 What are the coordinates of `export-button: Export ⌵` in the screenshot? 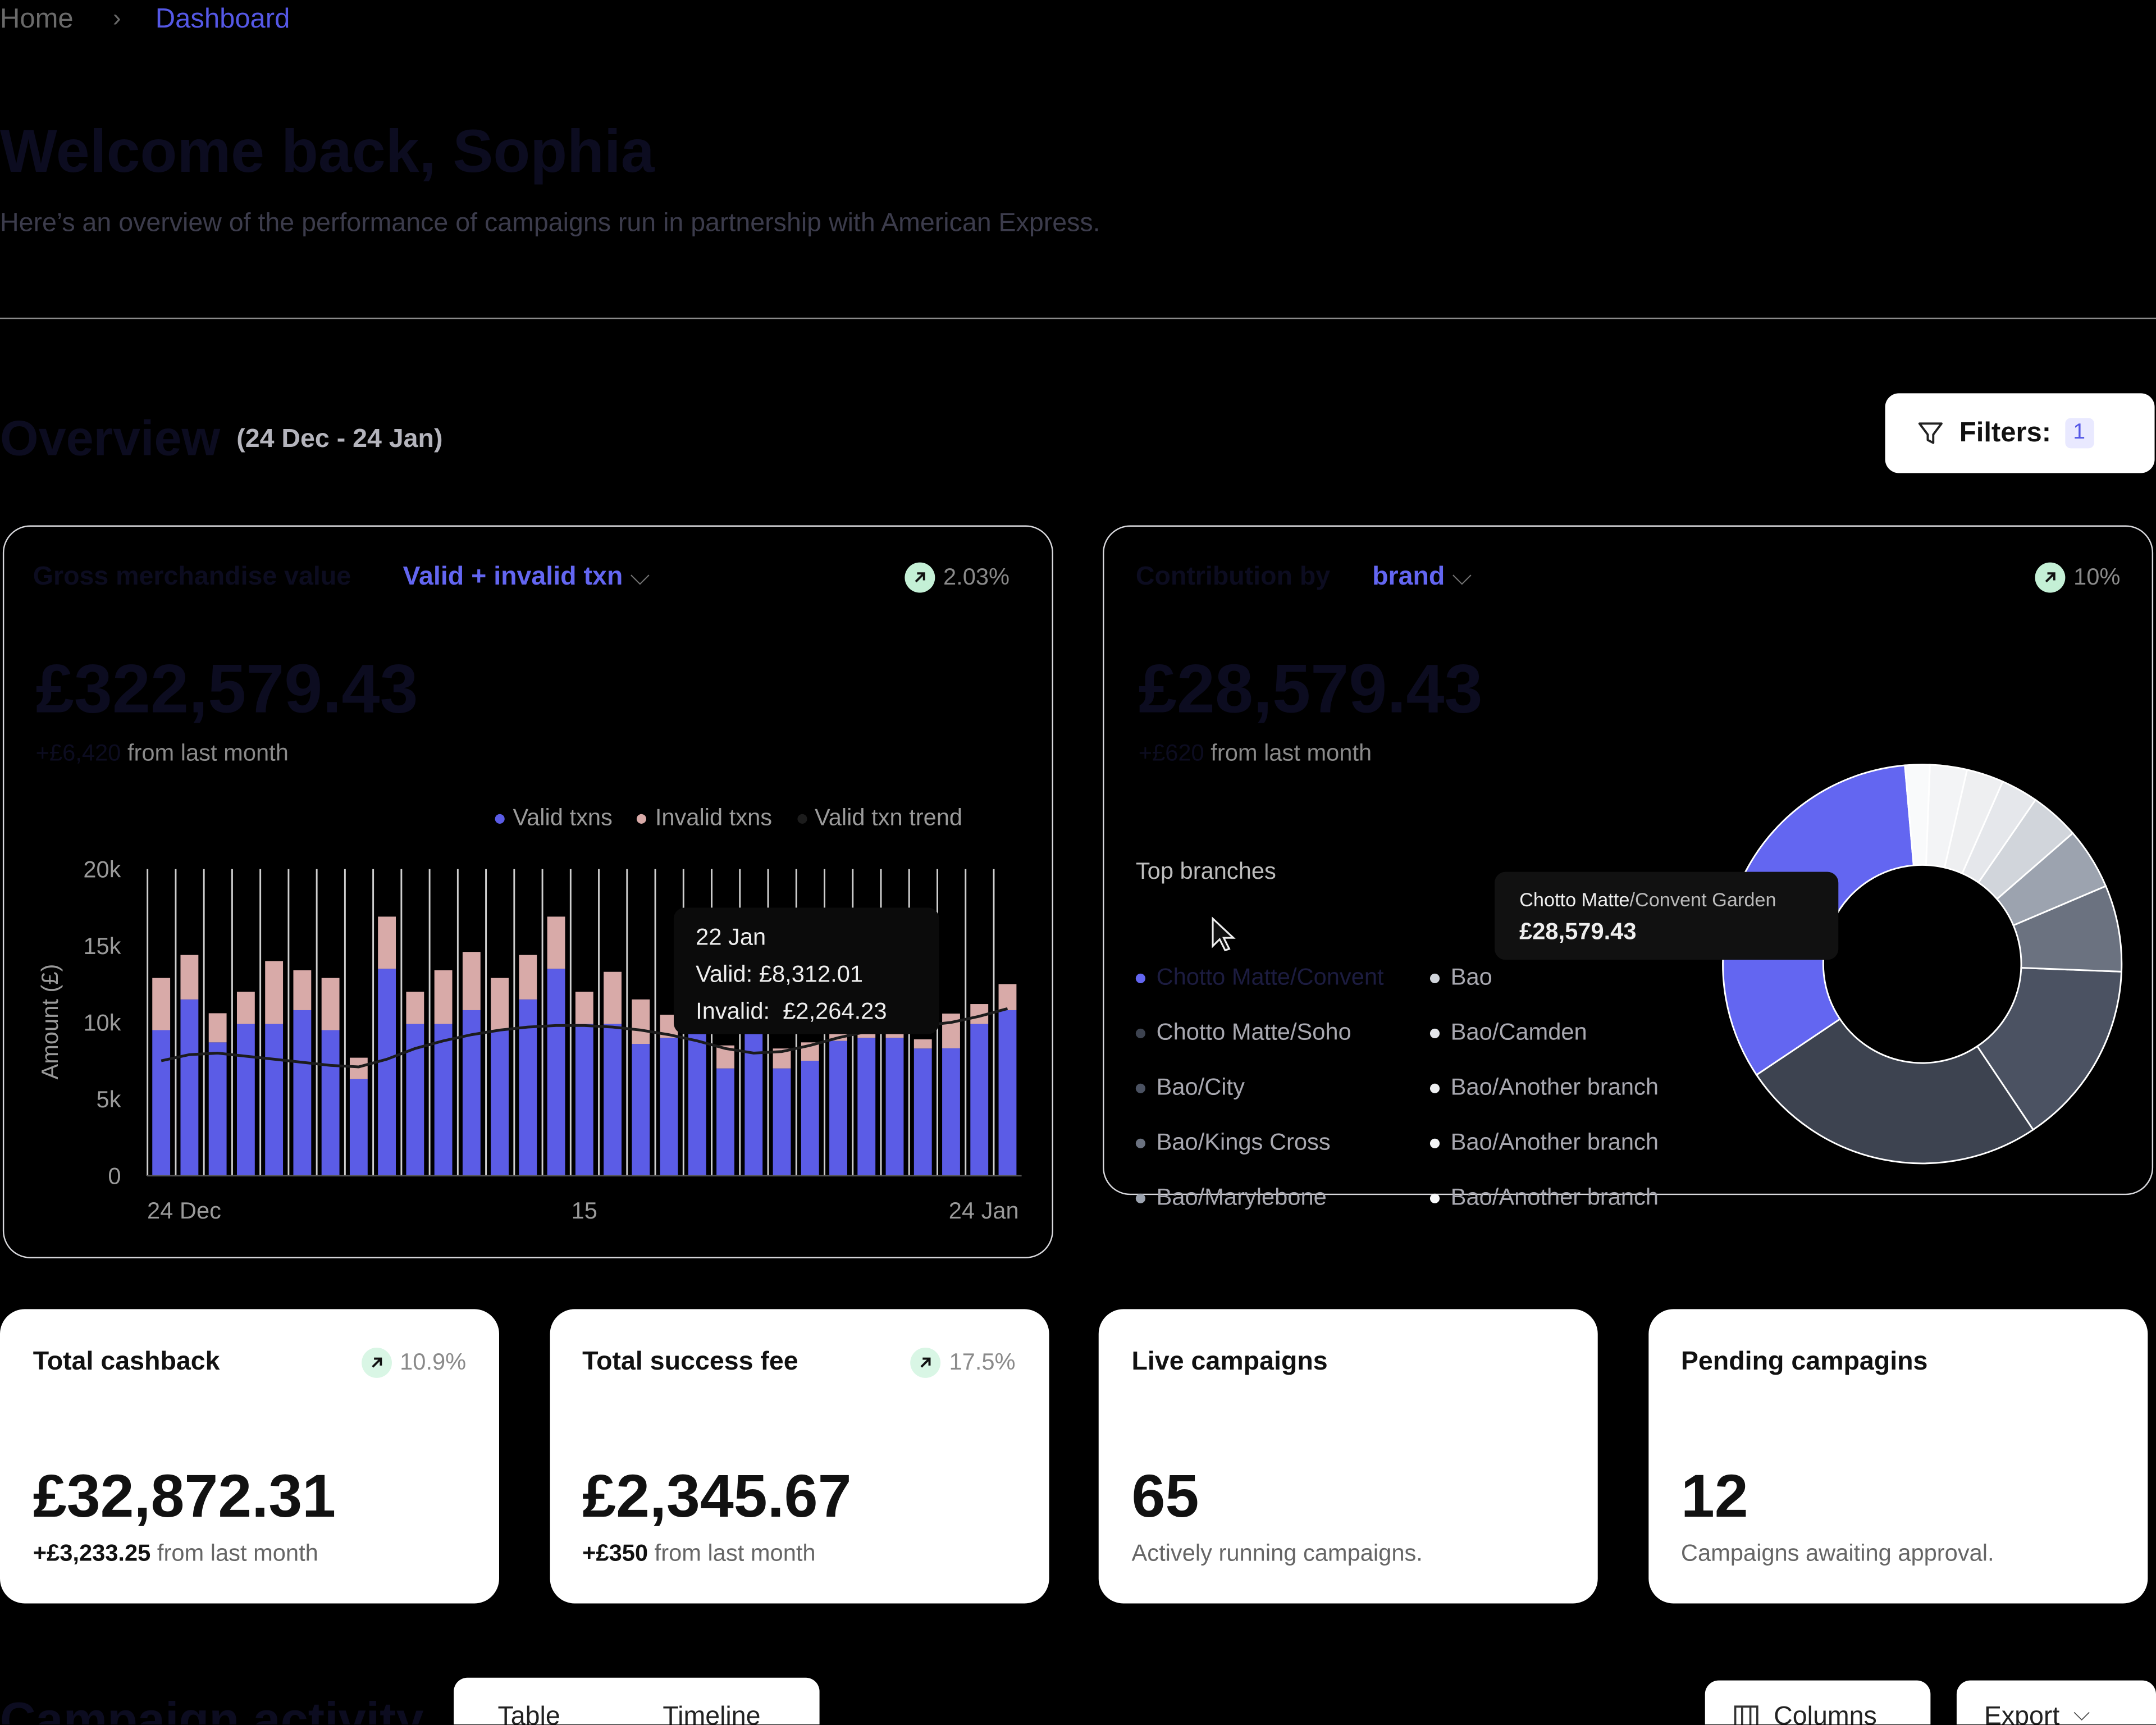 It's located at (2056, 1702).